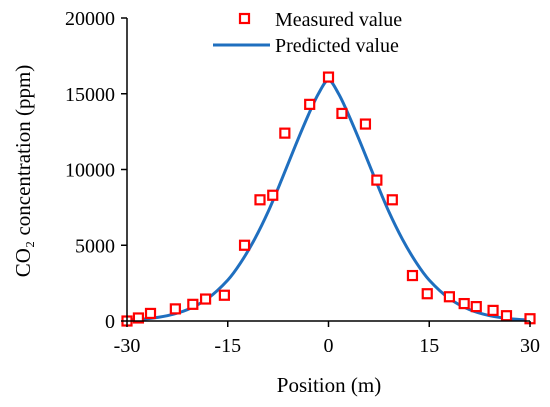  I want to click on x-tick-label: 30, so click(530, 346).